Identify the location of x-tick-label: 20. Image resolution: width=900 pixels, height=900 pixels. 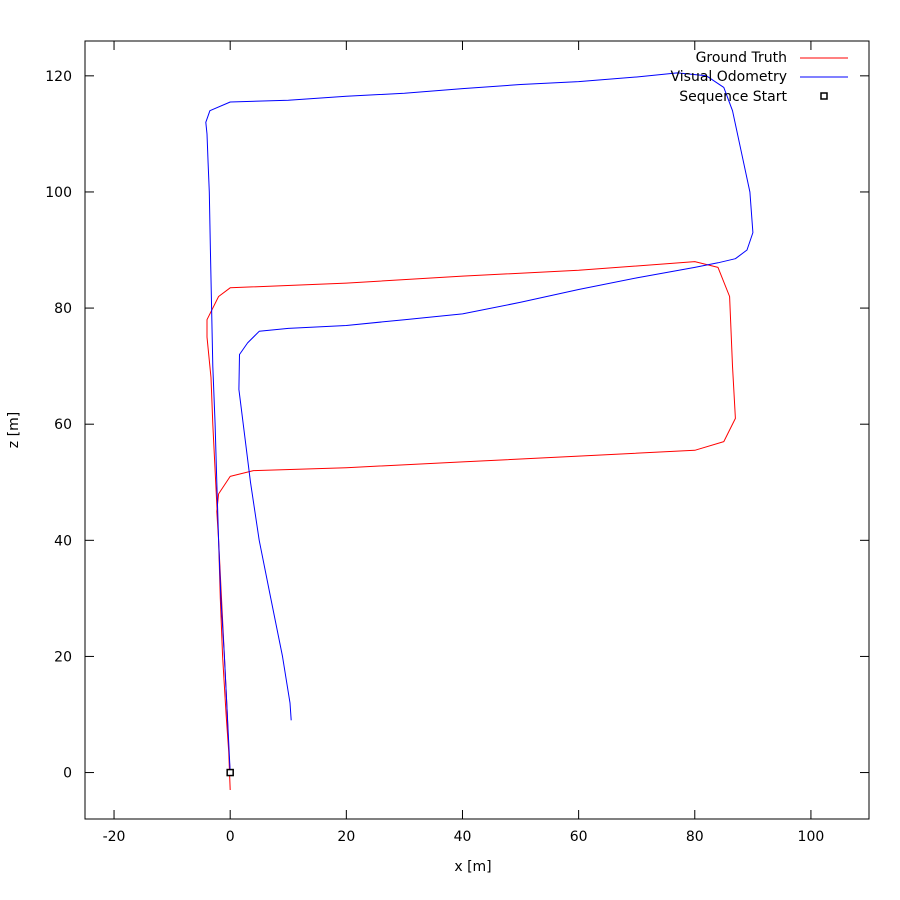
(346, 837).